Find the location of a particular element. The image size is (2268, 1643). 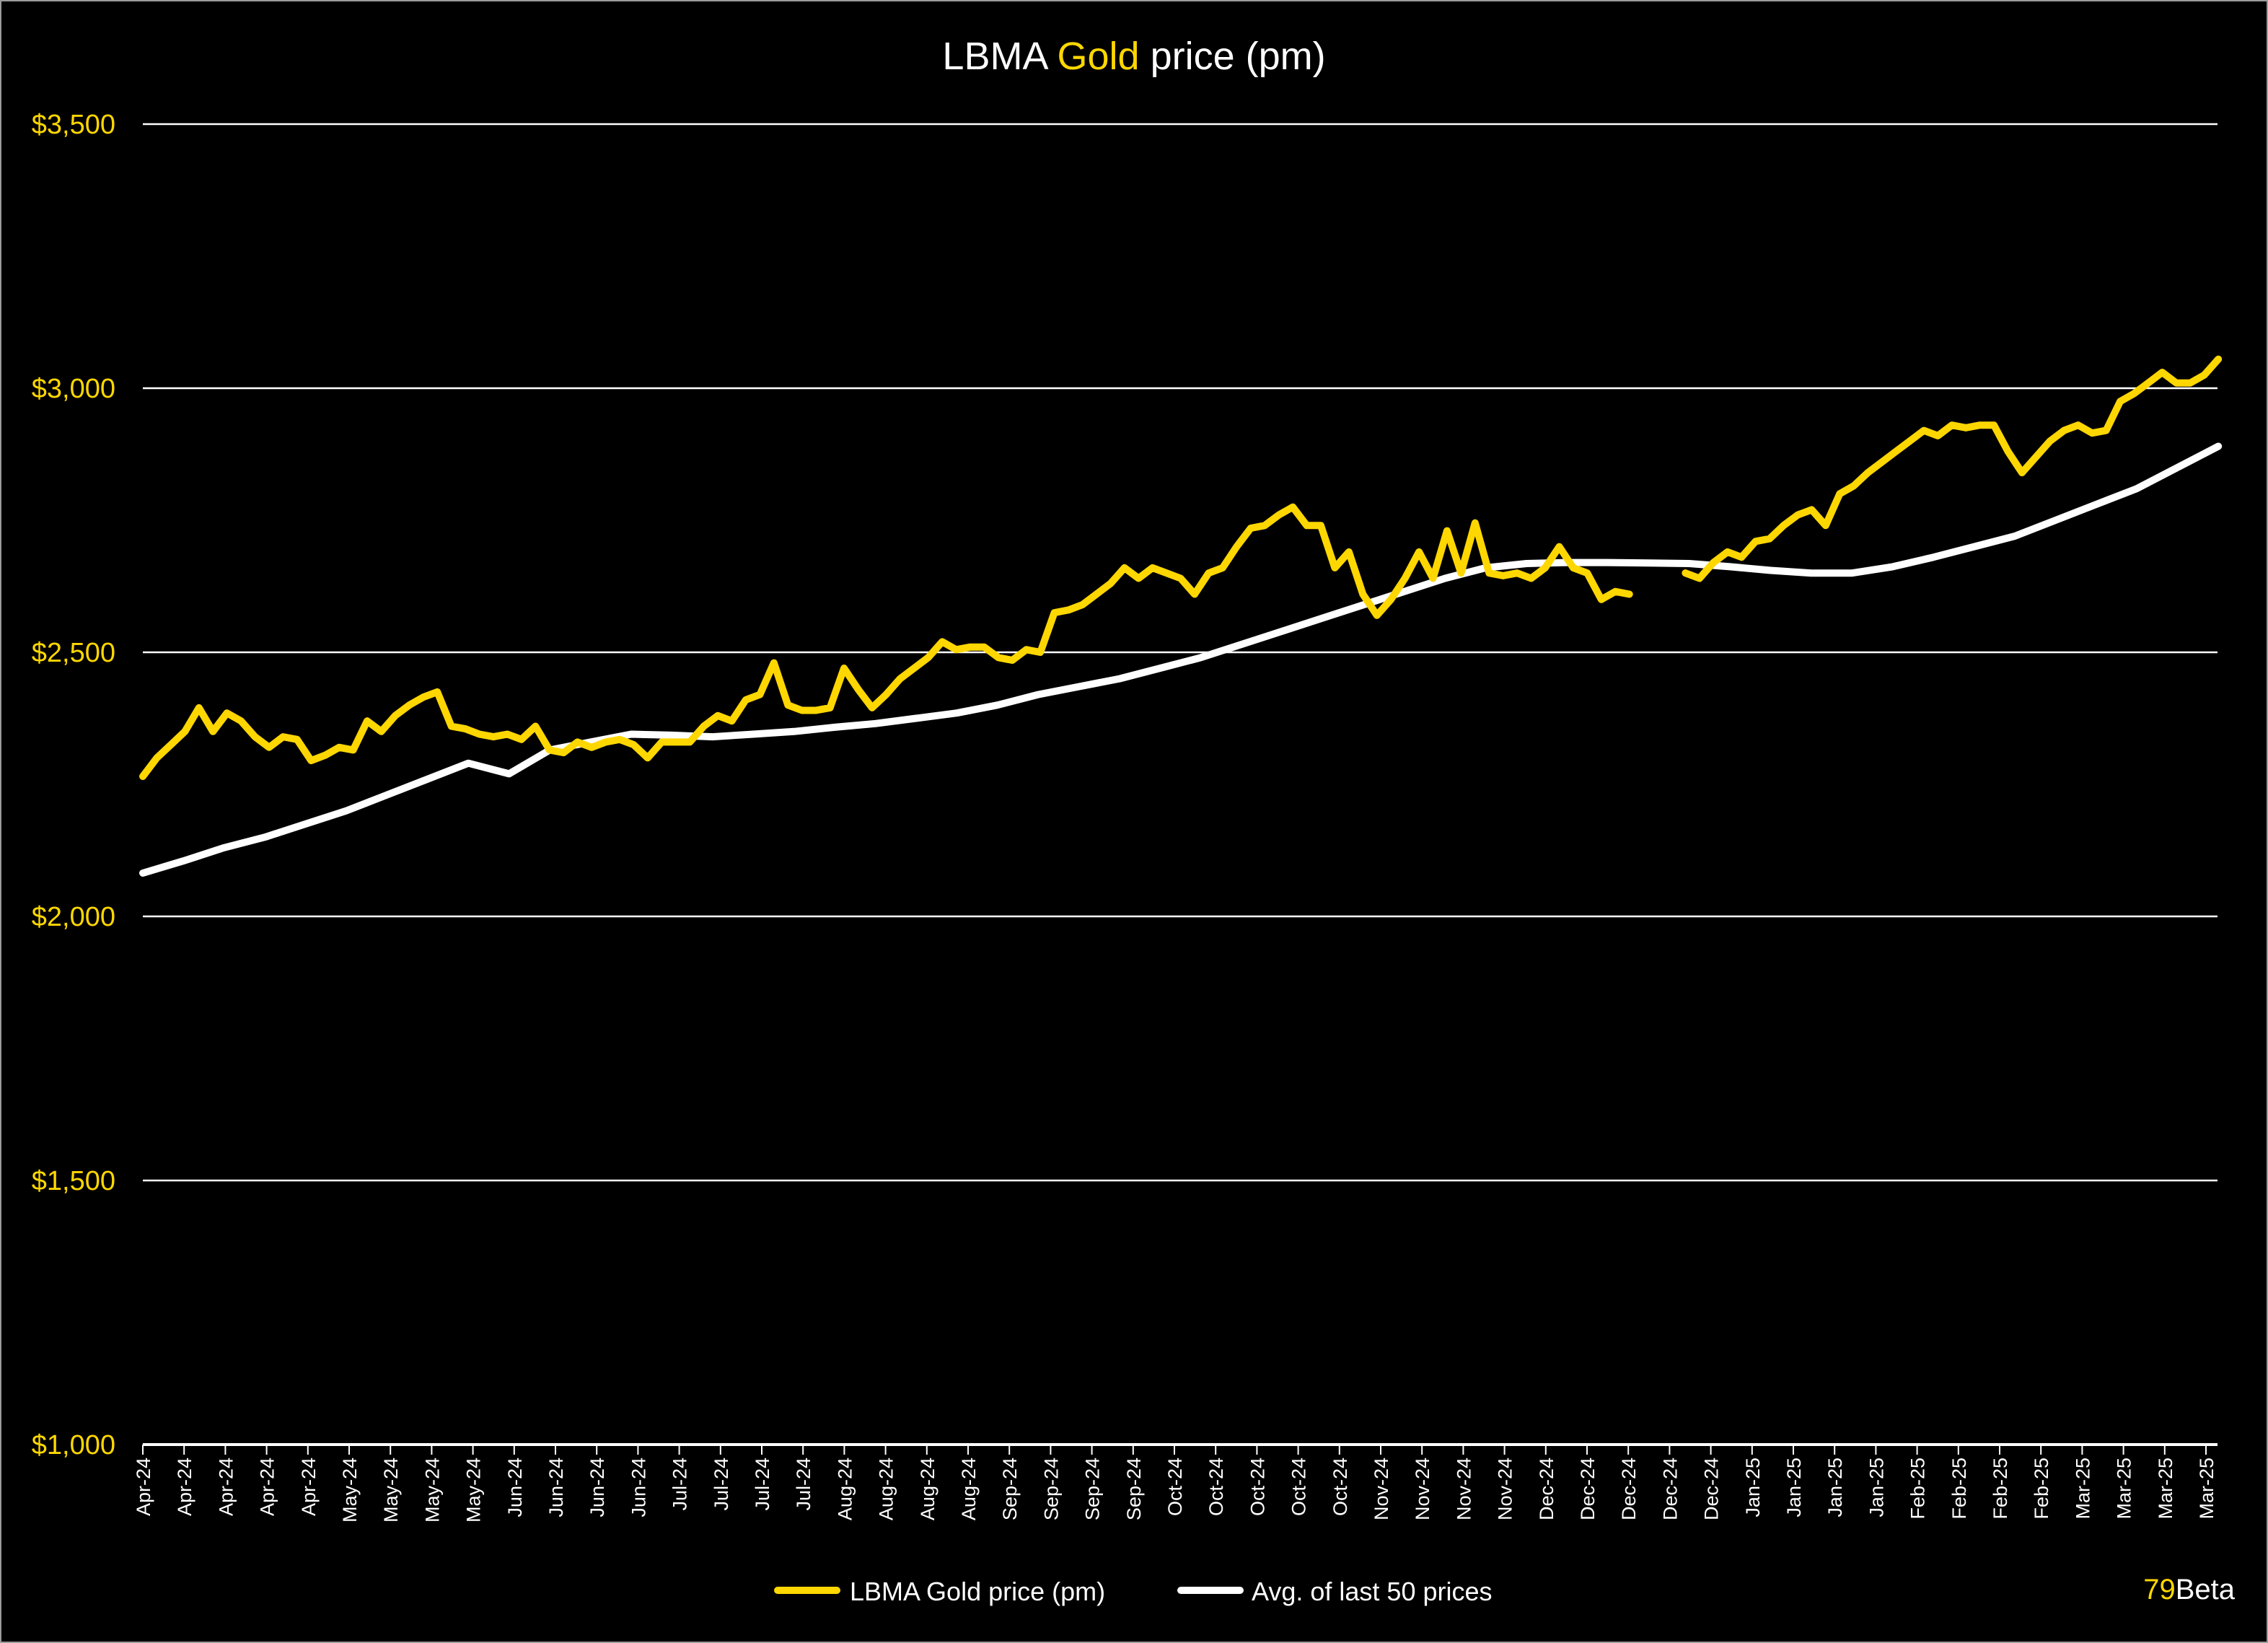

y-tick-label: $1,000 is located at coordinates (73, 1445).